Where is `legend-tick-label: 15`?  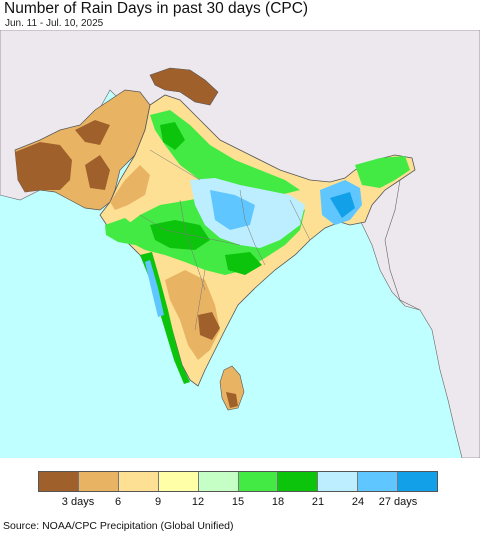
legend-tick-label: 15 is located at coordinates (238, 502).